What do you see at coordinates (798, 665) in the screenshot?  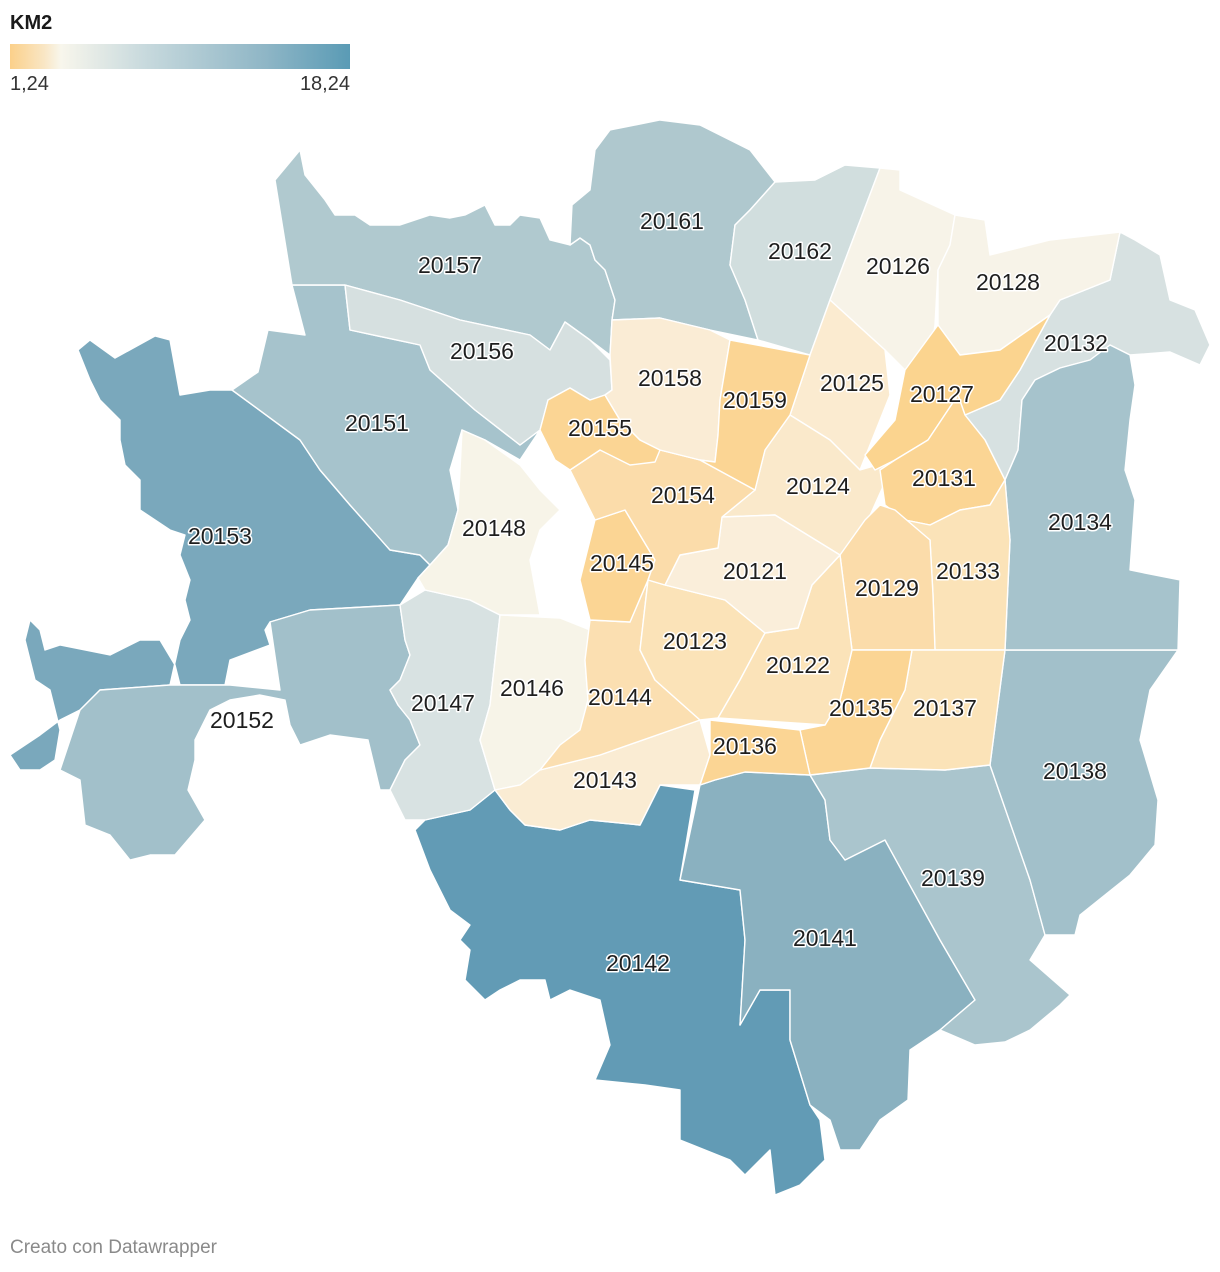 I see `zone-label-20122: 20122` at bounding box center [798, 665].